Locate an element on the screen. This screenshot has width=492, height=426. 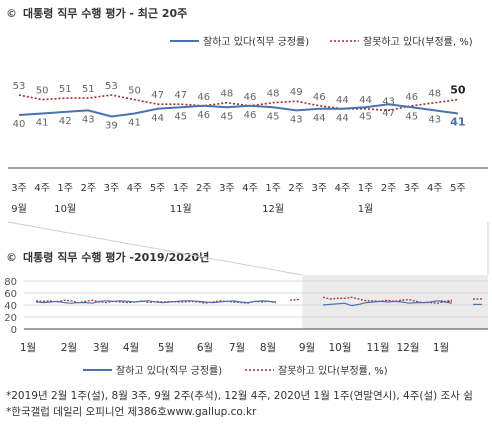
bottom-x-tick: 11월 is located at coordinates (377, 348).